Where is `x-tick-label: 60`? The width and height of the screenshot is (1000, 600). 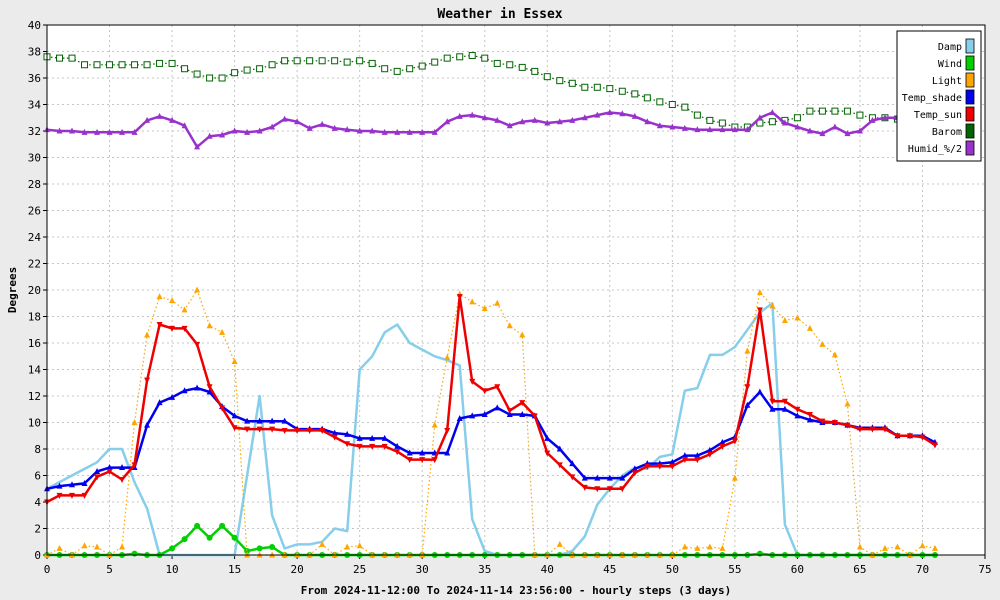 x-tick-label: 60 is located at coordinates (797, 569).